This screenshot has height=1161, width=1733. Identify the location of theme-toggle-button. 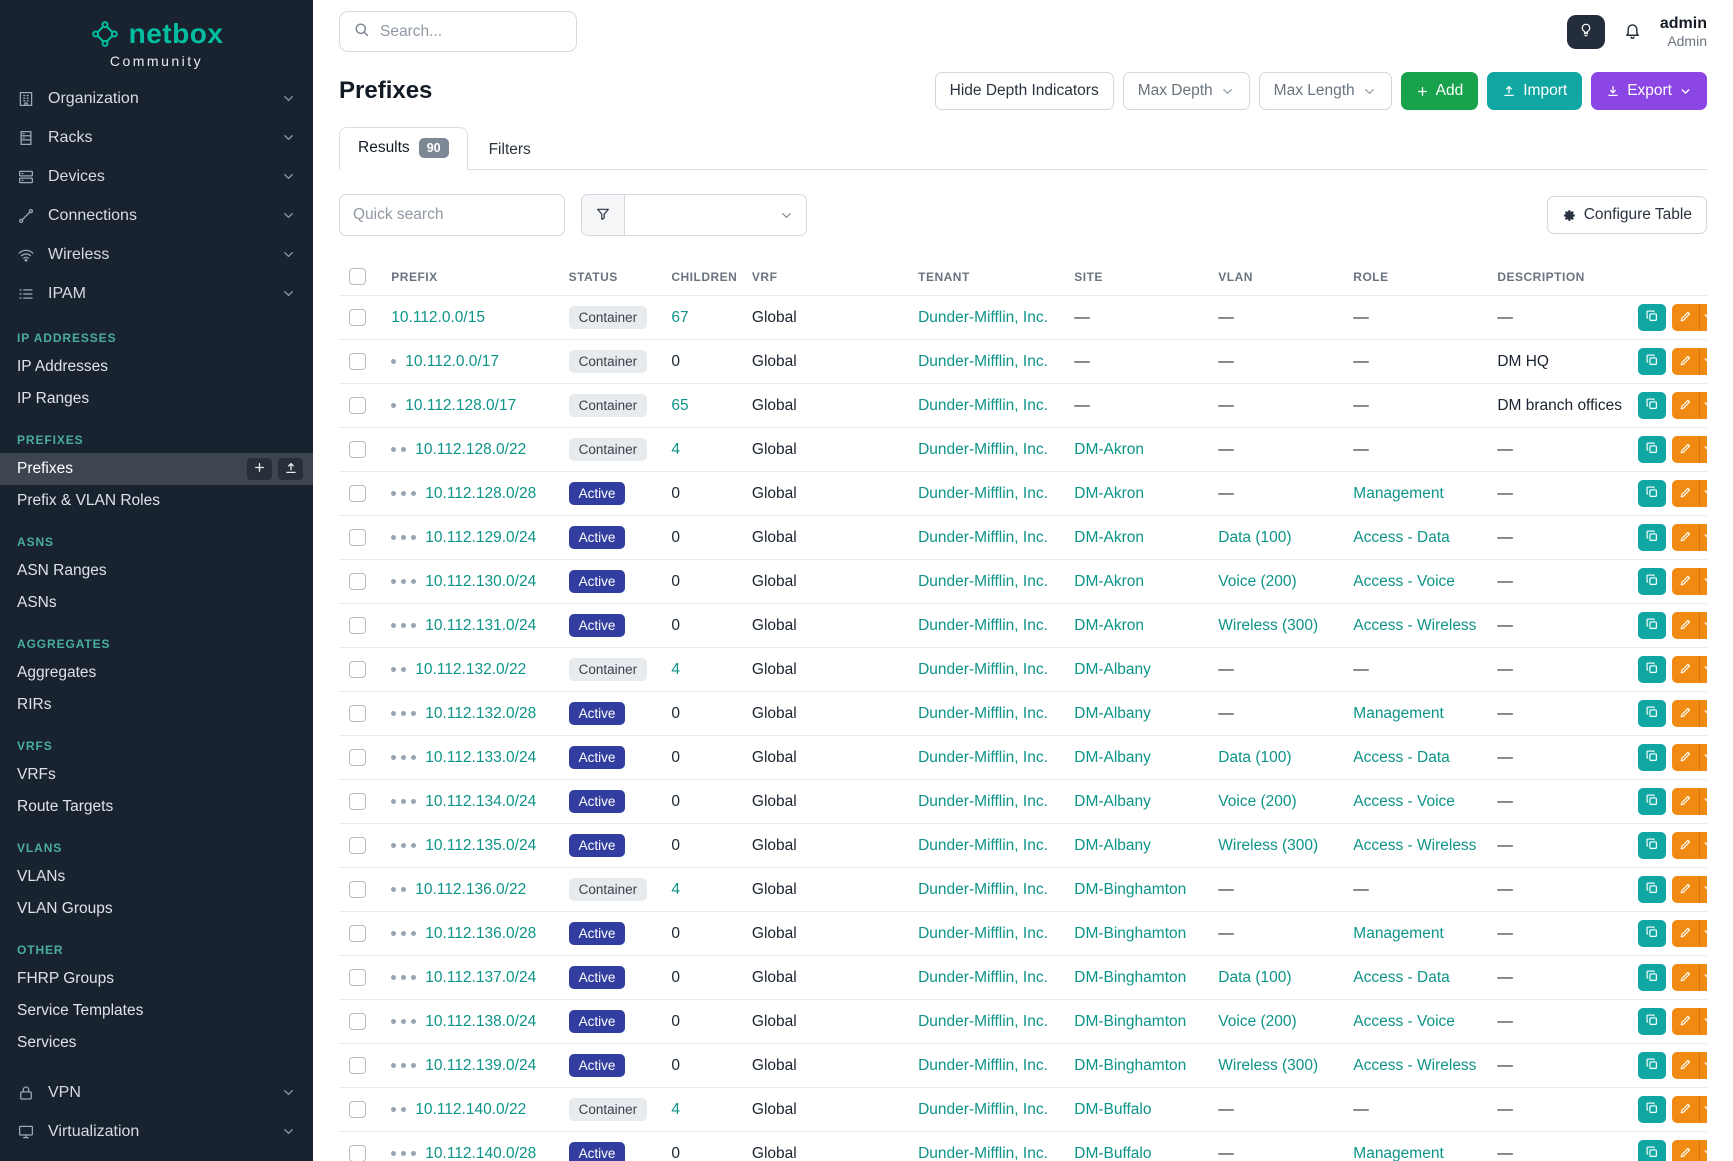
(1585, 31).